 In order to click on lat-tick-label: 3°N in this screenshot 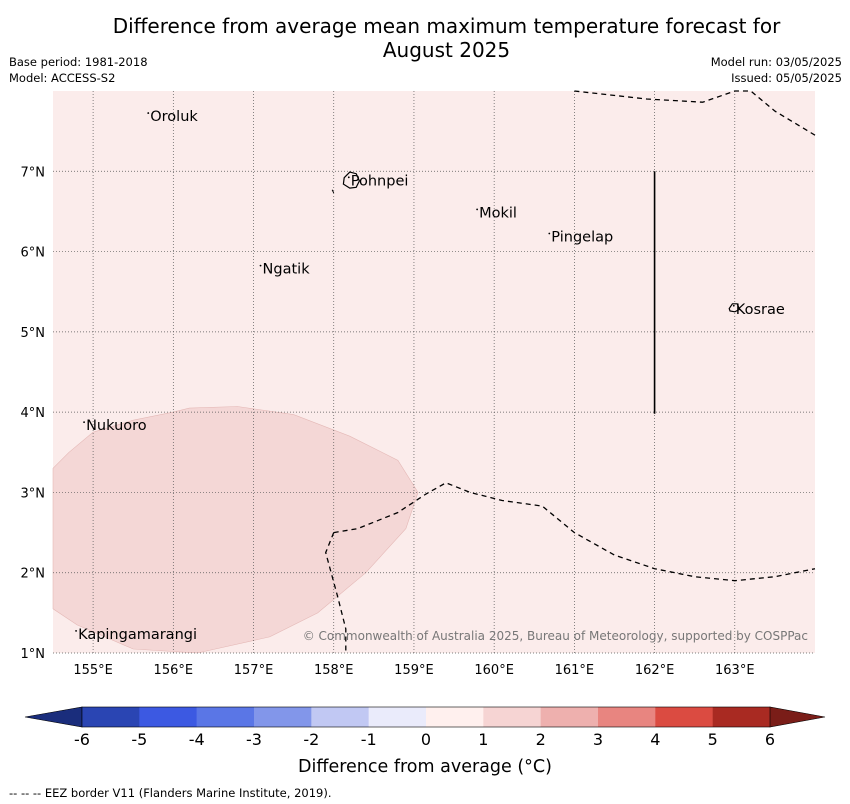, I will do `click(33, 493)`.